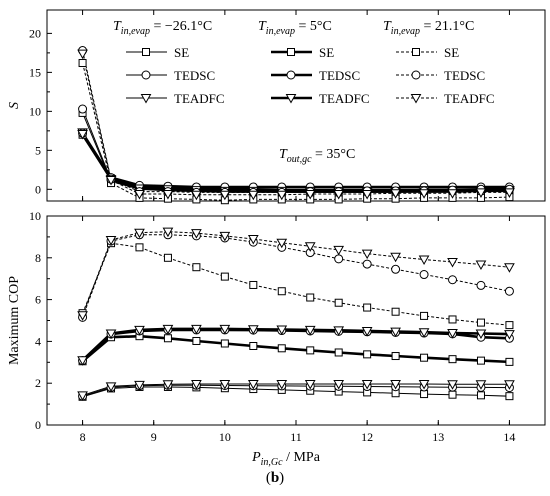 The width and height of the screenshot is (550, 496). Describe the element at coordinates (162, 28) in the screenshot. I see `legend-title-0: Tin,evap = −26.1°C` at that location.